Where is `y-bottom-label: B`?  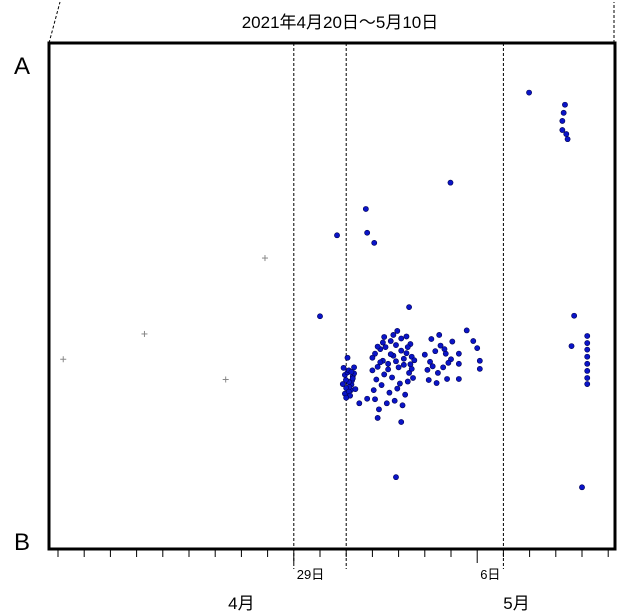
y-bottom-label: B is located at coordinates (22, 542).